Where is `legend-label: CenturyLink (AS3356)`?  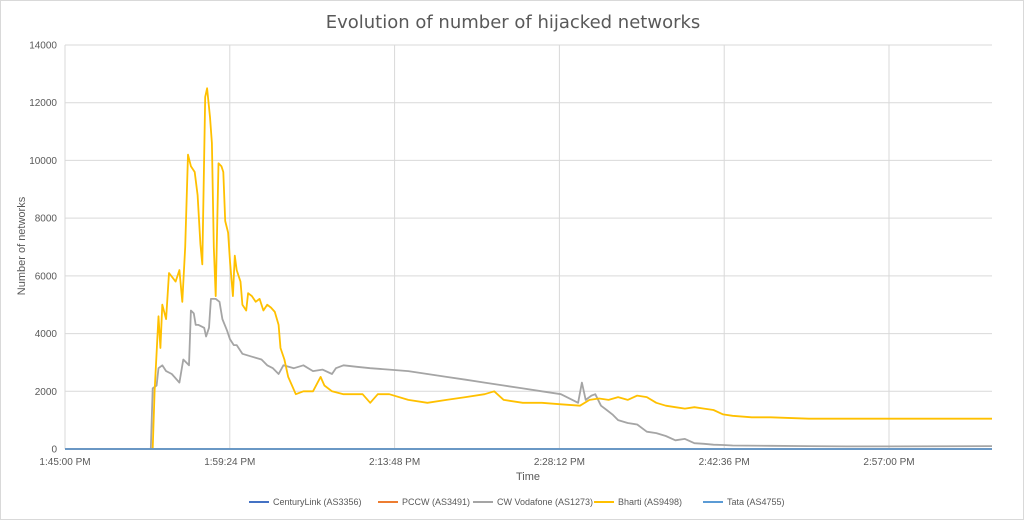
legend-label: CenturyLink (AS3356) is located at coordinates (317, 502).